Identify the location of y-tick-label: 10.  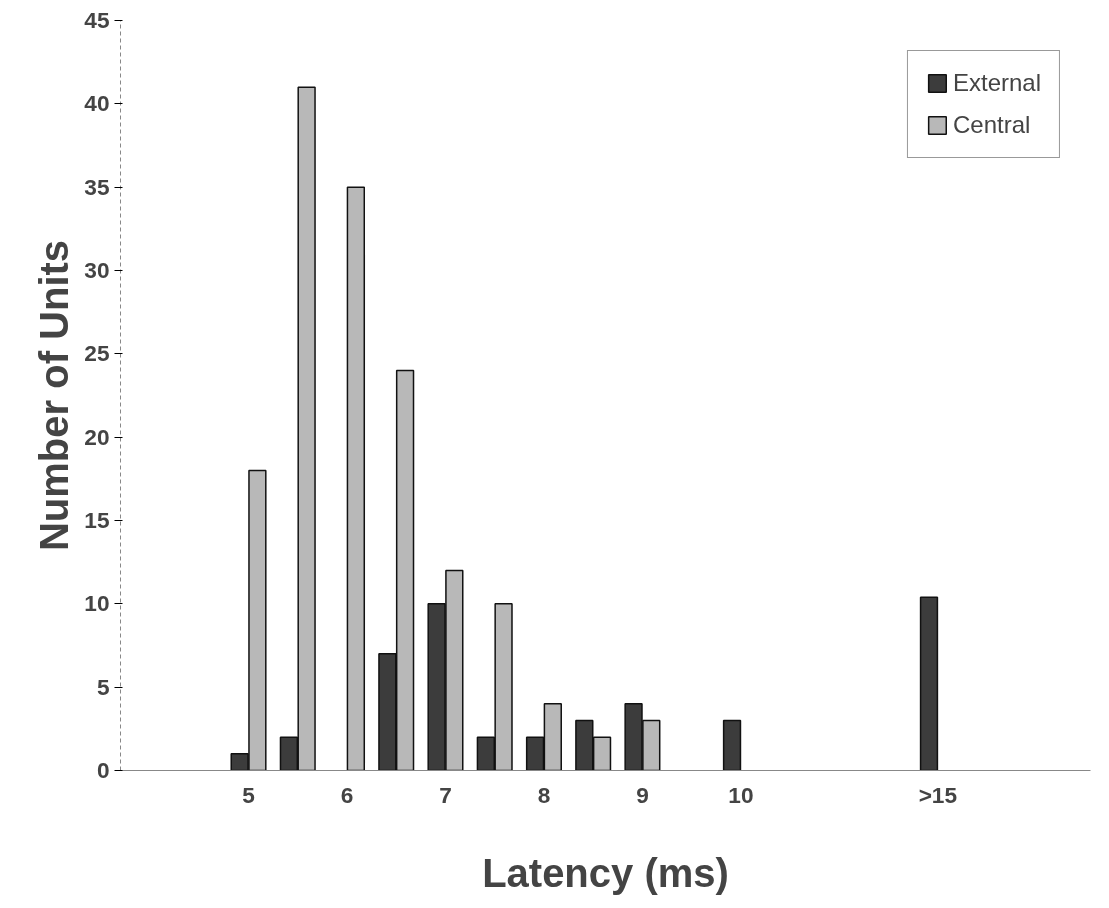
(97, 603).